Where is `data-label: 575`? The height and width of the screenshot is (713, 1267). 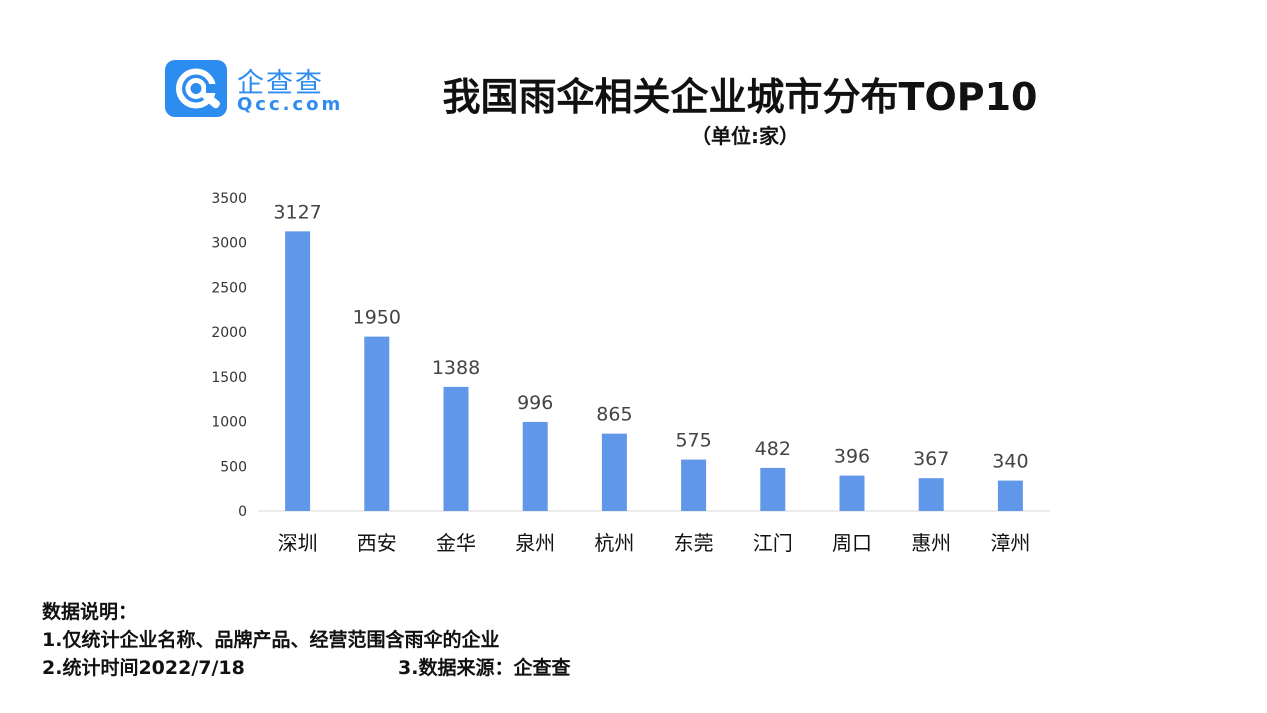 data-label: 575 is located at coordinates (693, 441).